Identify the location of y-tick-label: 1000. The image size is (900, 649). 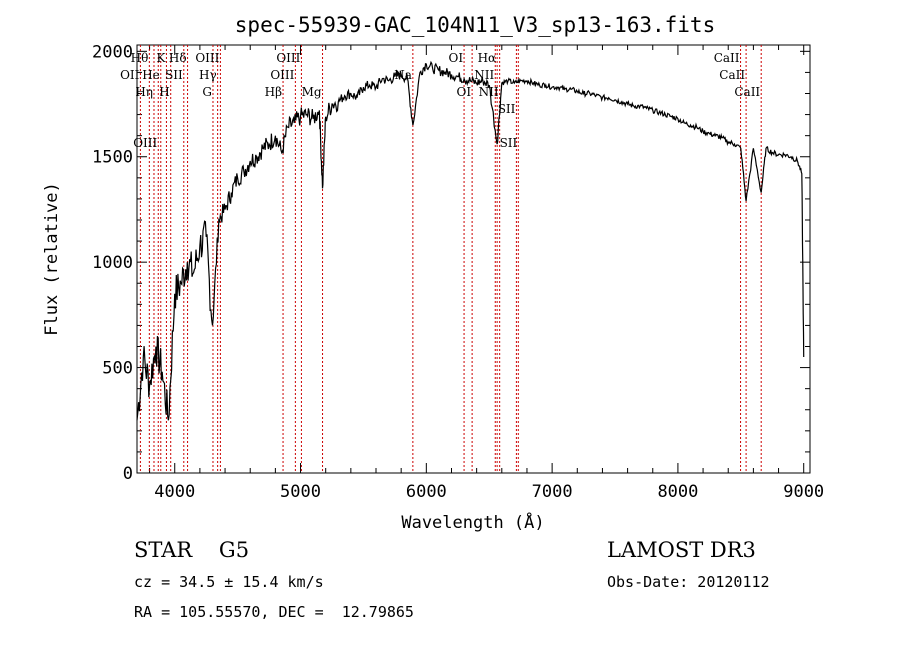
(112, 263).